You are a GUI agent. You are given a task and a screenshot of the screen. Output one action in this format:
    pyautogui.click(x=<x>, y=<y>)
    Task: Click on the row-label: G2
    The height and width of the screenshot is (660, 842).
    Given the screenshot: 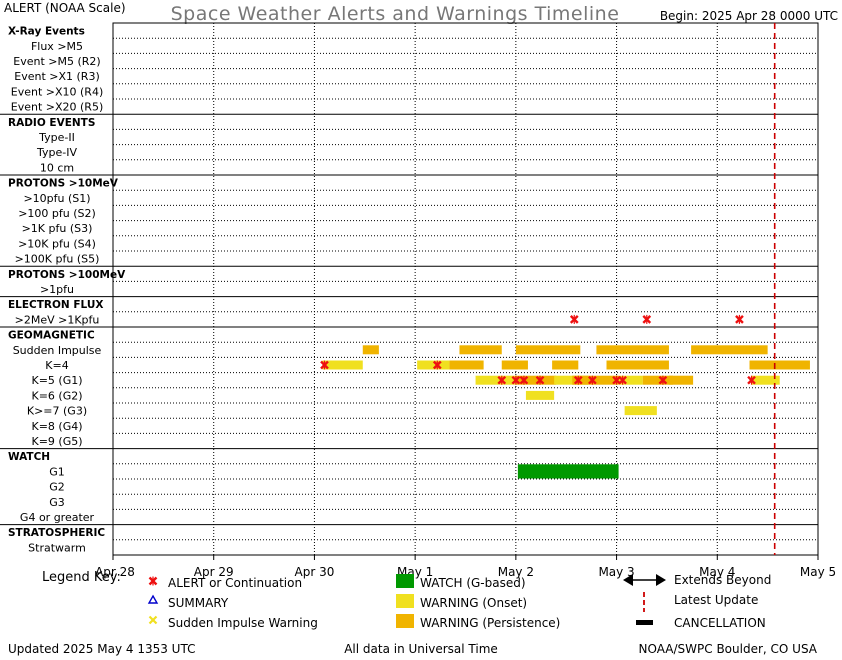 What is the action you would take?
    pyautogui.click(x=57, y=487)
    